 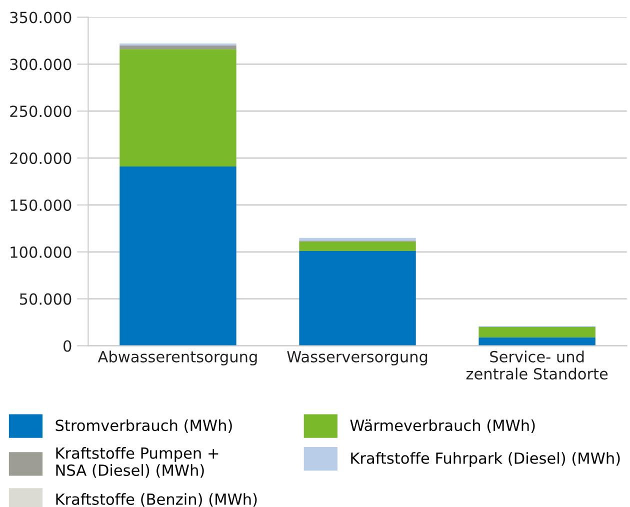 What do you see at coordinates (41, 18) in the screenshot?
I see `y-tick-label: 350.000` at bounding box center [41, 18].